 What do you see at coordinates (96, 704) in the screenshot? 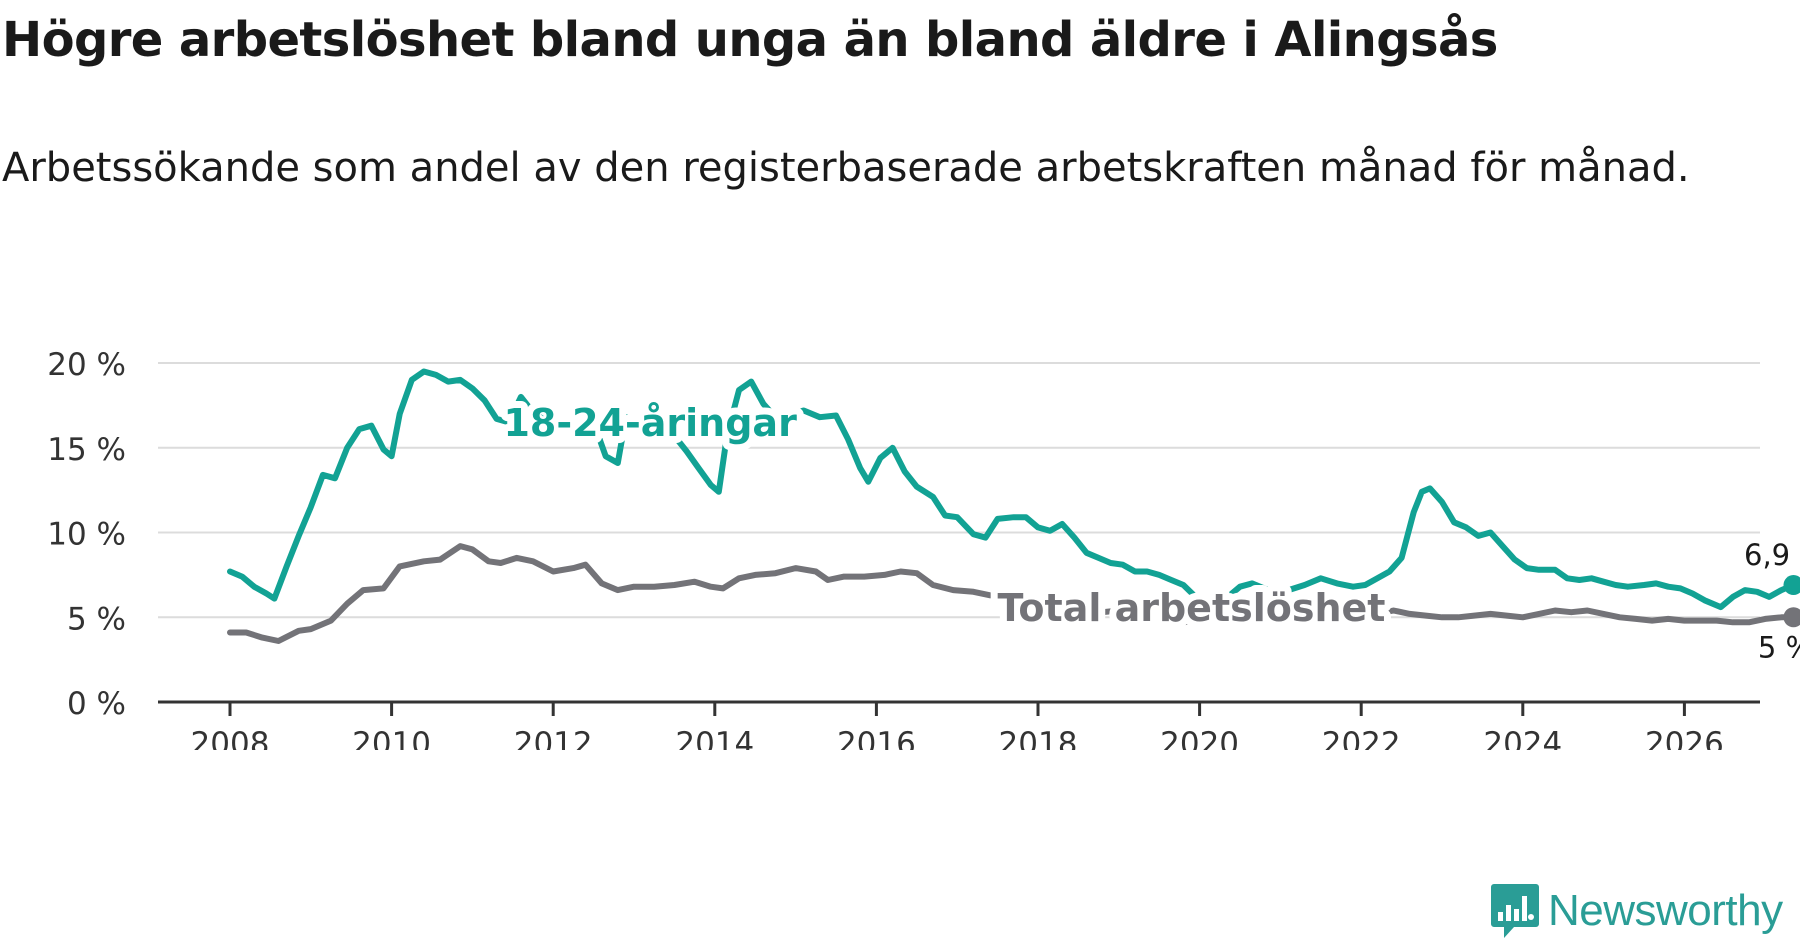
I see `y-tick-label: 0 %` at bounding box center [96, 704].